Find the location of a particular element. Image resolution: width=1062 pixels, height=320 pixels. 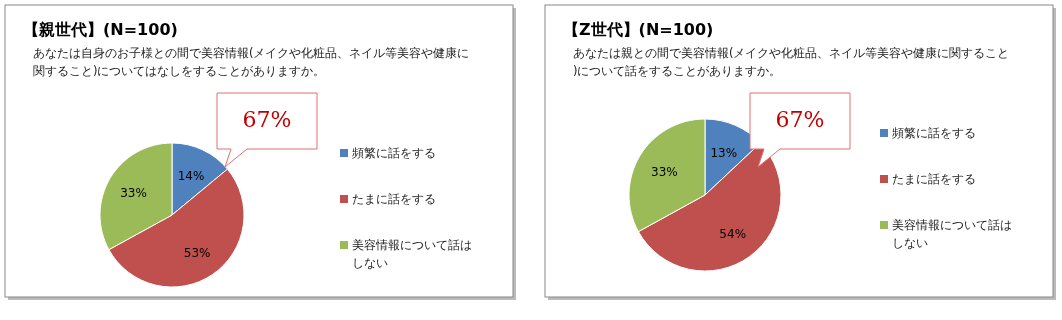

chart-subtitle: あなたは親との間で美容情報(メイクや化粧品、ネイル等美容や健康に関すること)について話をすることがありますか。 is located at coordinates (791, 62).